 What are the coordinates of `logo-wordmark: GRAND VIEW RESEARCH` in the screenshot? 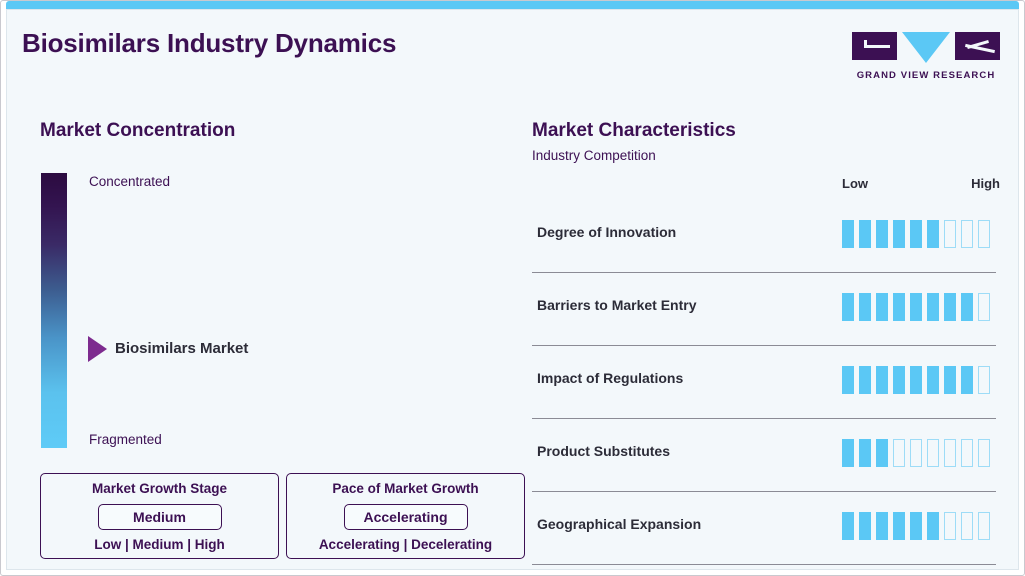 It's located at (926, 75).